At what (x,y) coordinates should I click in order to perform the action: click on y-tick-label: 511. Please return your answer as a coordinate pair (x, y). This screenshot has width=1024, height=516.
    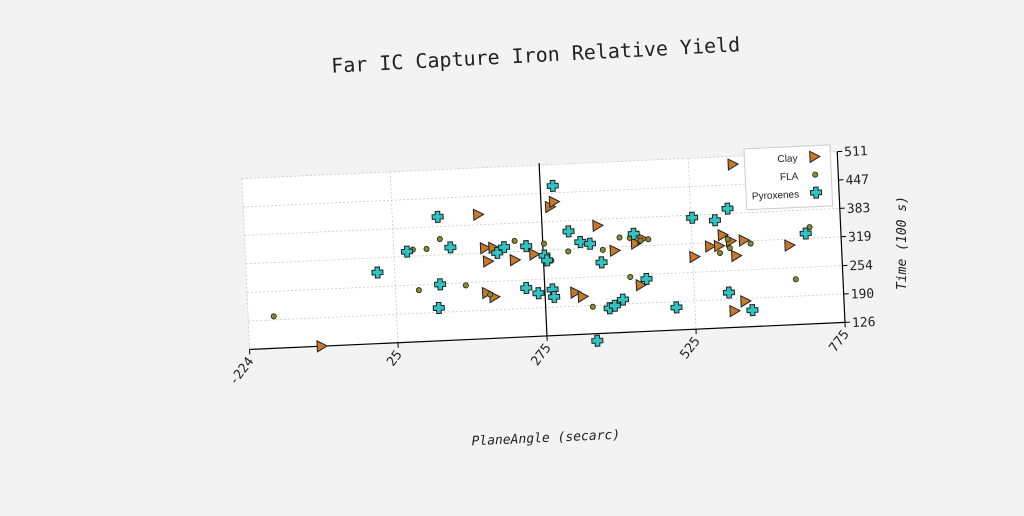
    Looking at the image, I should click on (856, 152).